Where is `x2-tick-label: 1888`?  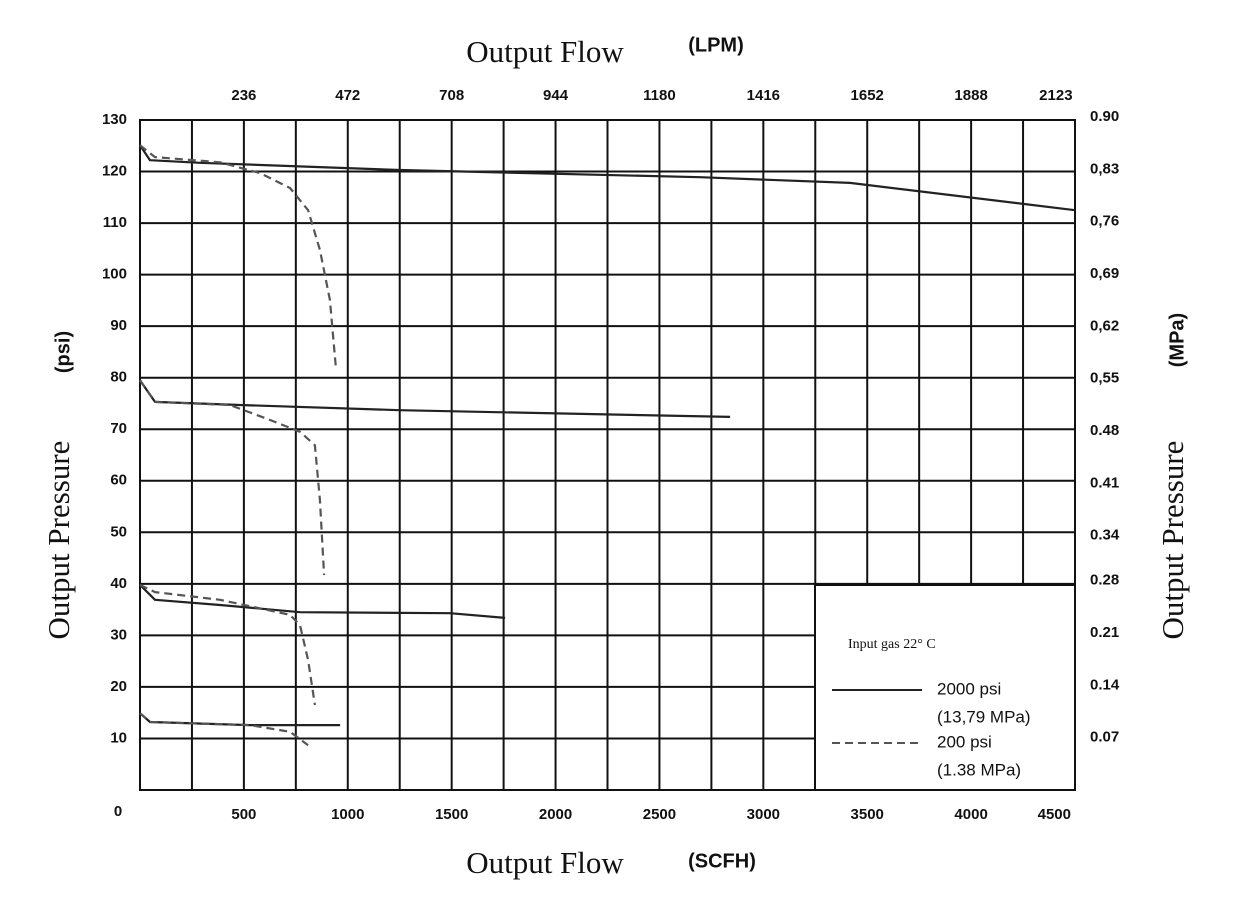 x2-tick-label: 1888 is located at coordinates (970, 95).